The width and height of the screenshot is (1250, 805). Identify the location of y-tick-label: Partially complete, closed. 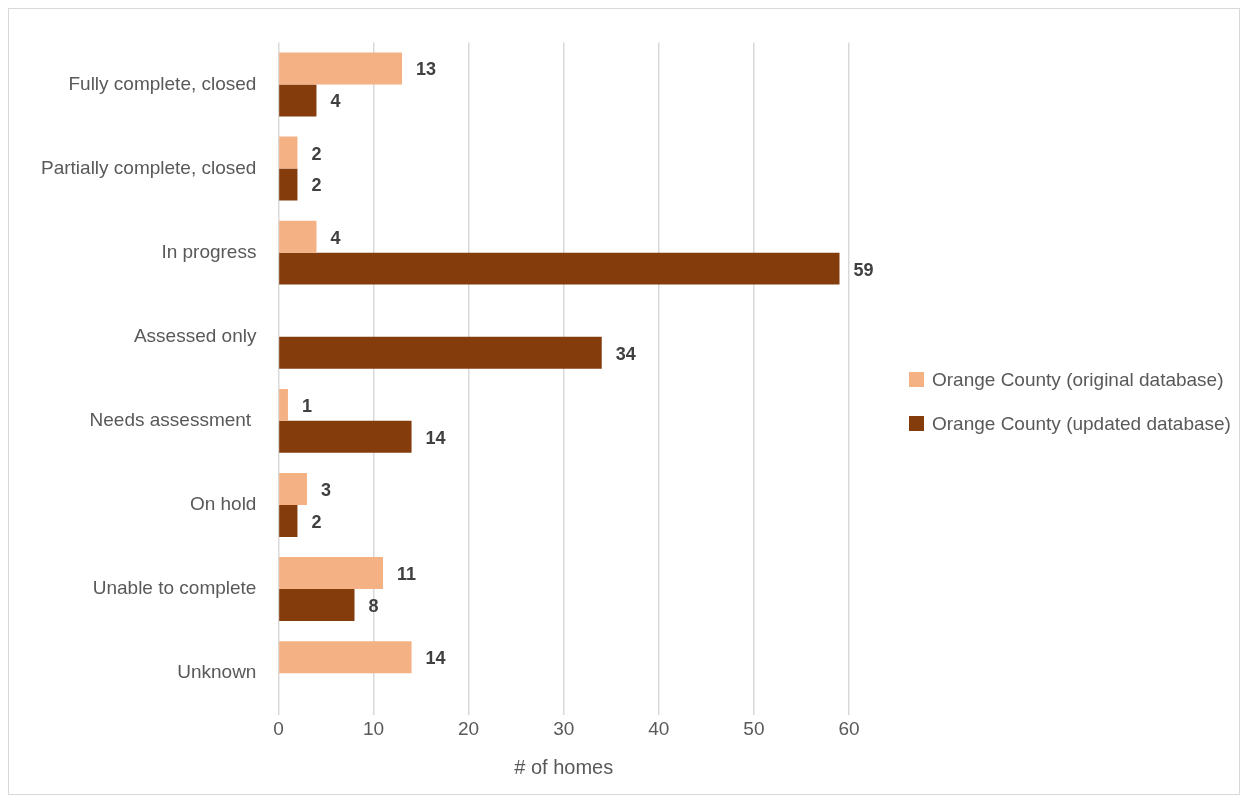
(148, 167).